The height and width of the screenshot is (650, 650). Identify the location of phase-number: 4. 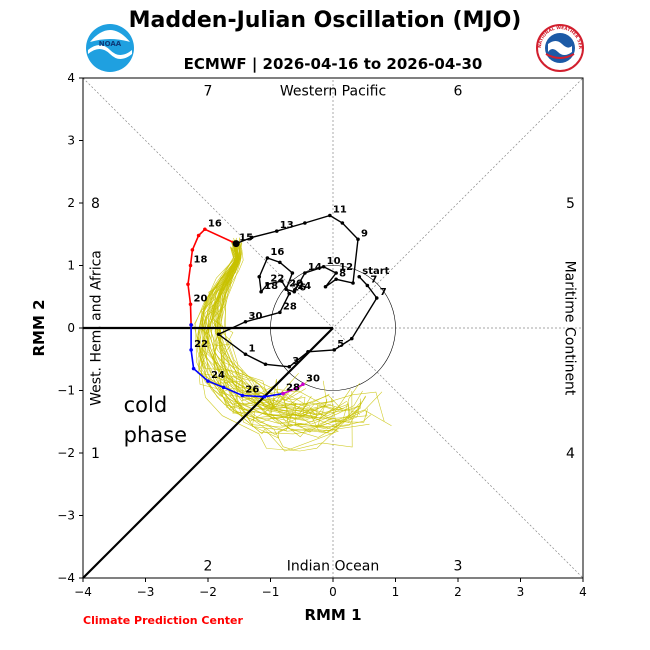
(570, 454).